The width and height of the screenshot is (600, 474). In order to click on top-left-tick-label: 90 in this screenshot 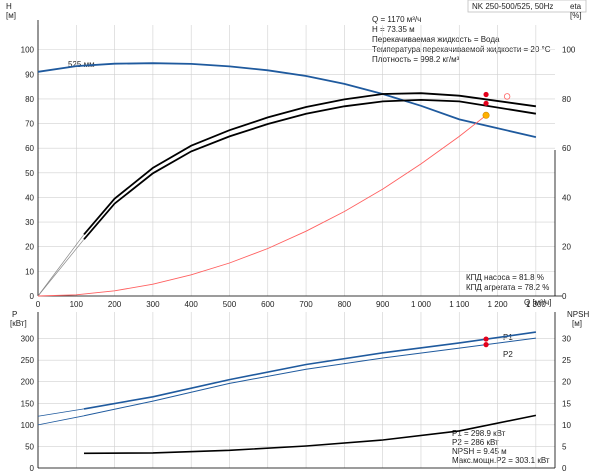, I will do `click(29, 74)`.